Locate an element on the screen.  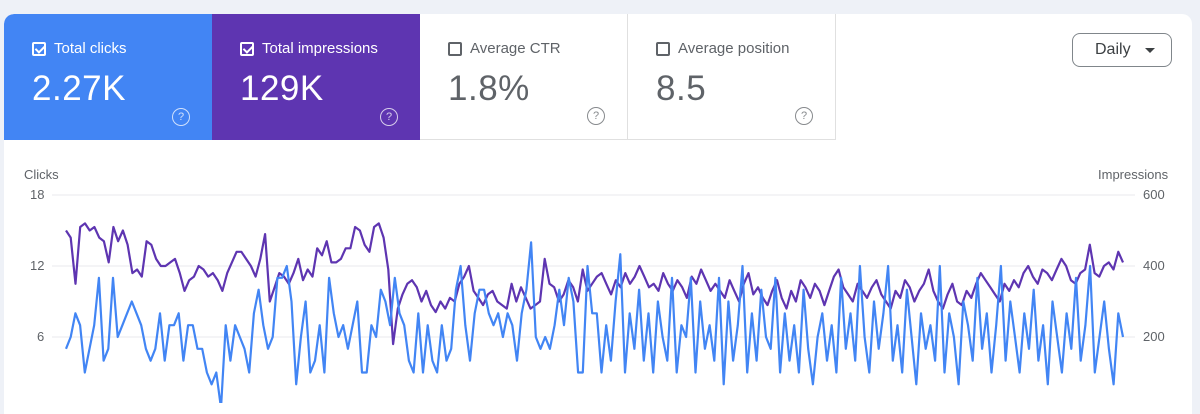
right-tick: 200 is located at coordinates (1154, 336).